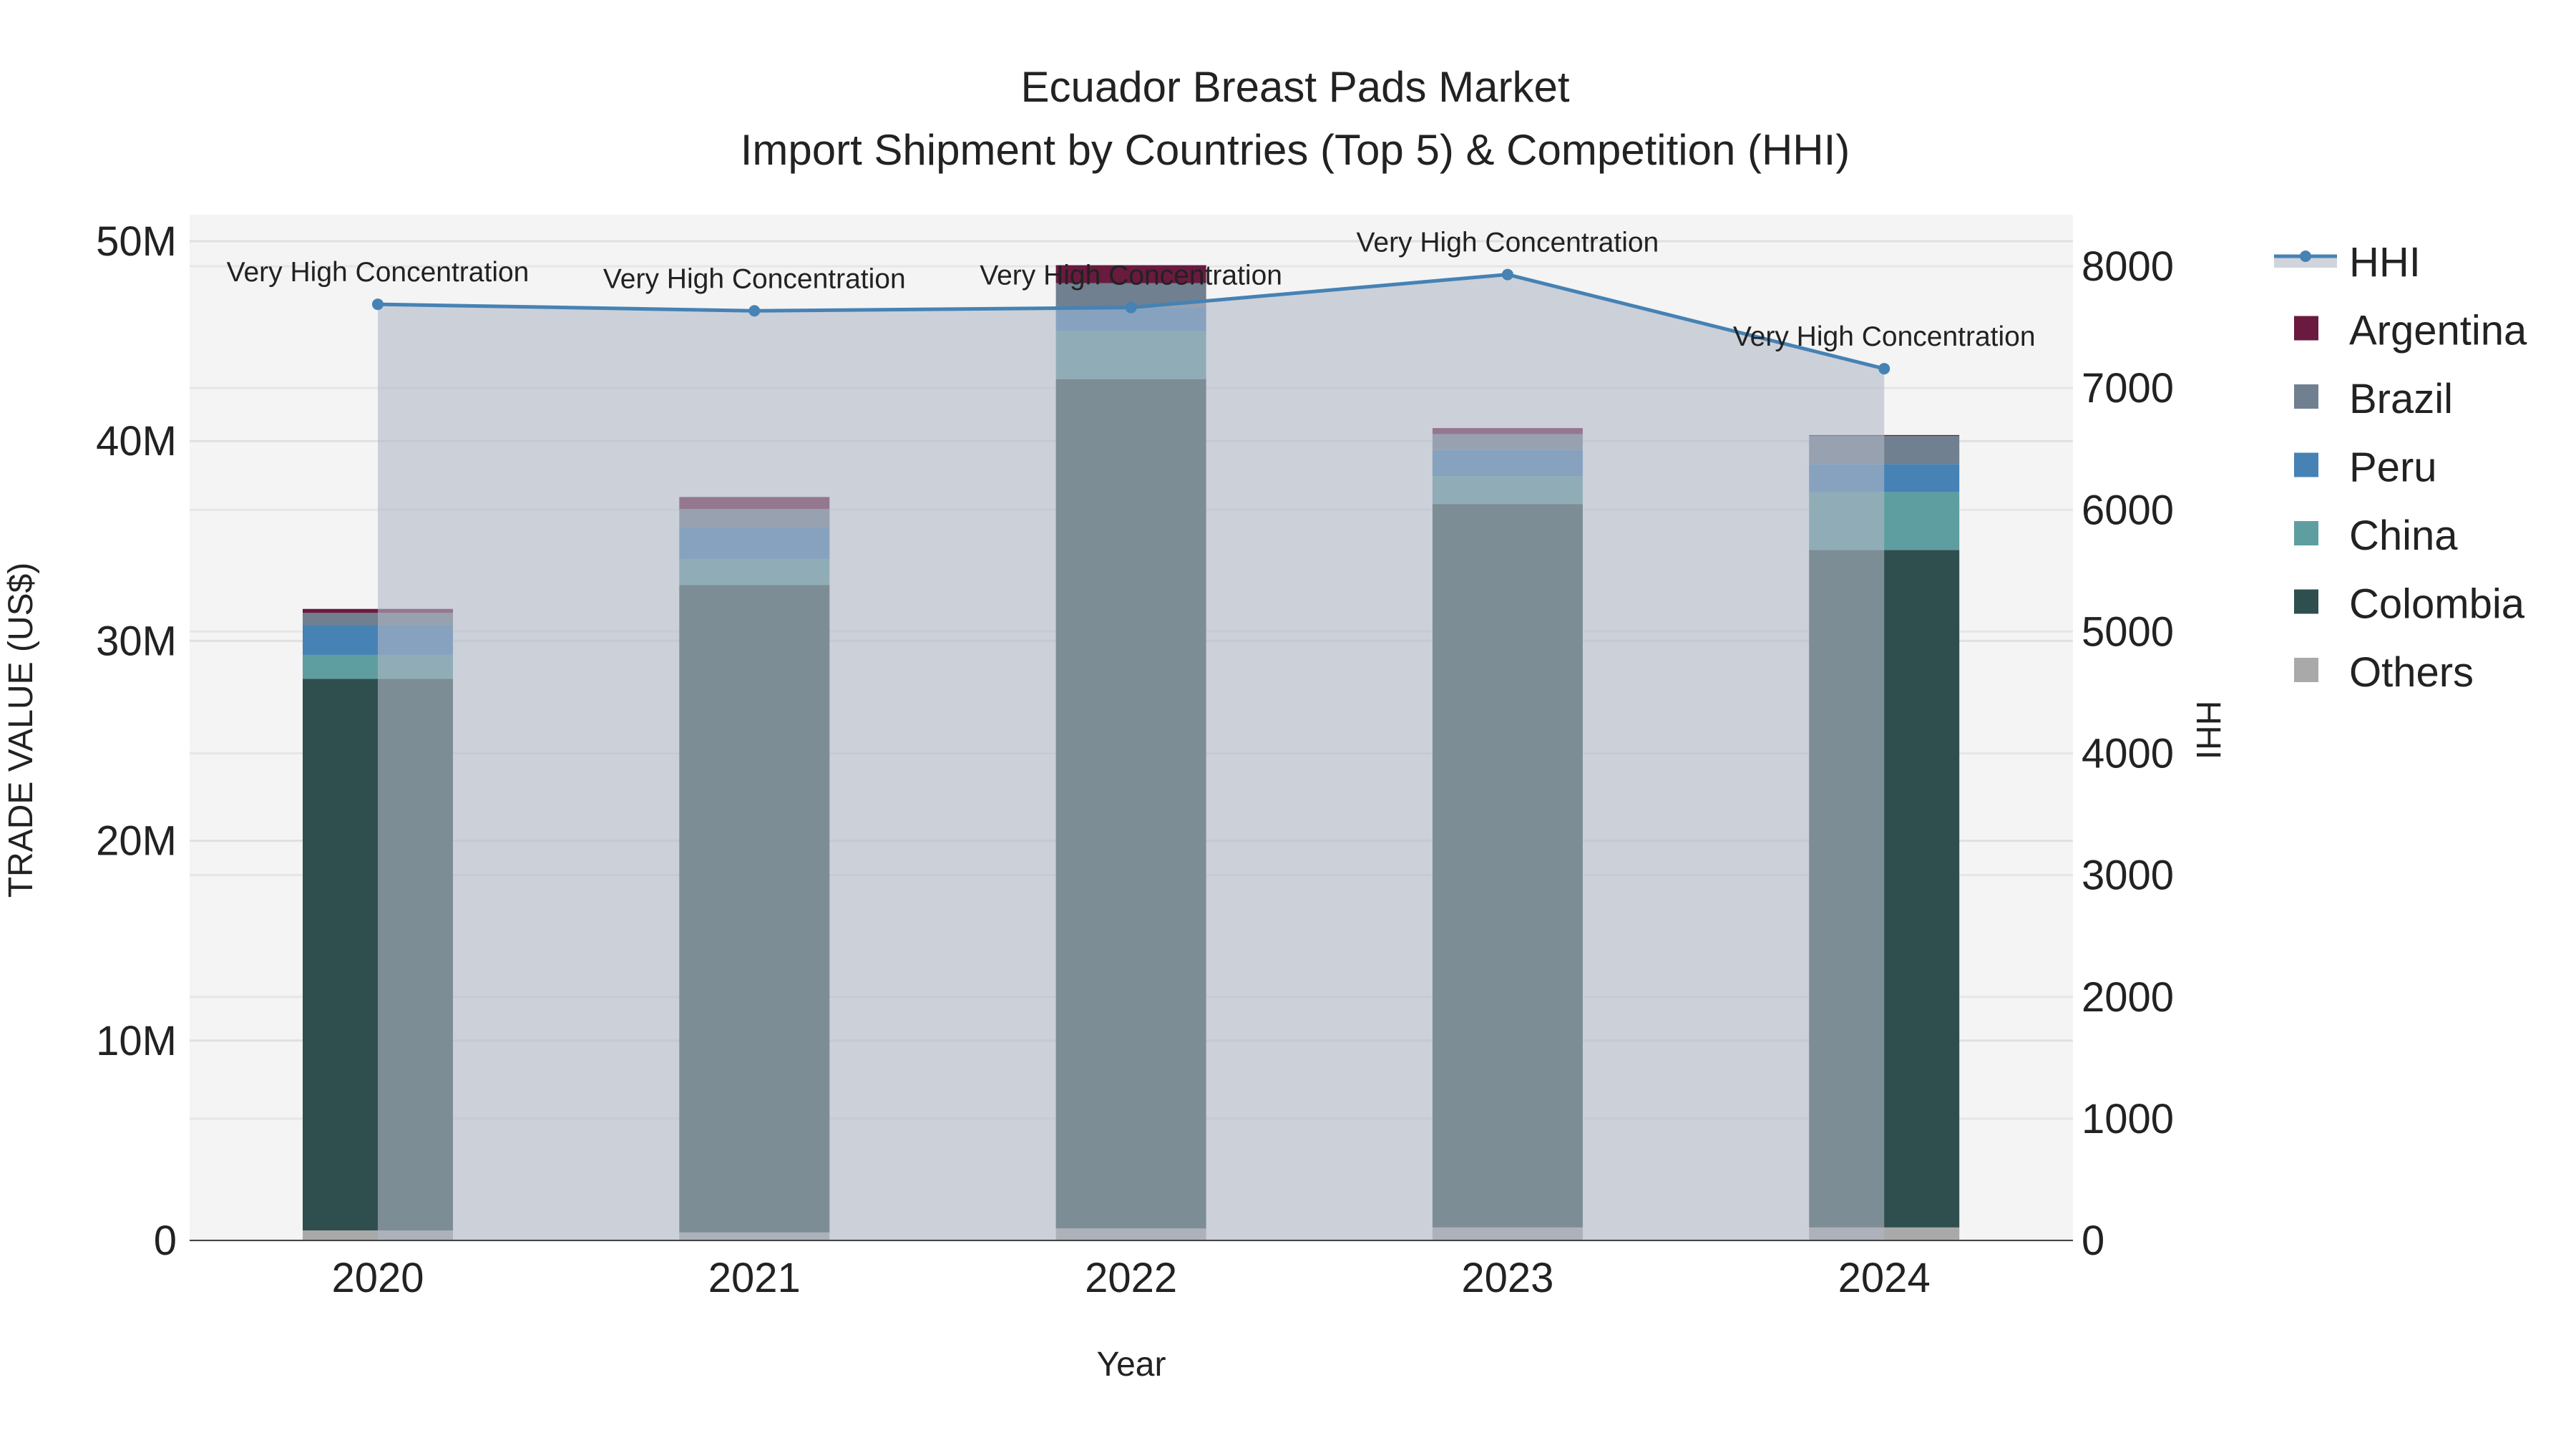 The height and width of the screenshot is (1453, 2576). I want to click on hhi-point-2024, so click(1884, 369).